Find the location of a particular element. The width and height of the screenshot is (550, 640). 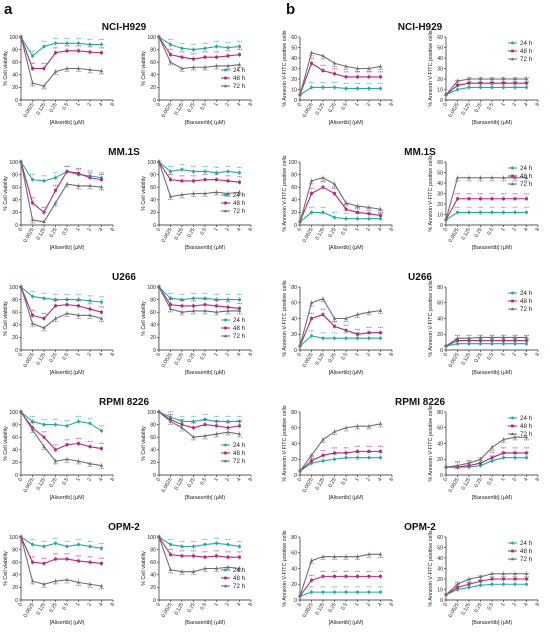

y-tick-label: 100 is located at coordinates (292, 163).